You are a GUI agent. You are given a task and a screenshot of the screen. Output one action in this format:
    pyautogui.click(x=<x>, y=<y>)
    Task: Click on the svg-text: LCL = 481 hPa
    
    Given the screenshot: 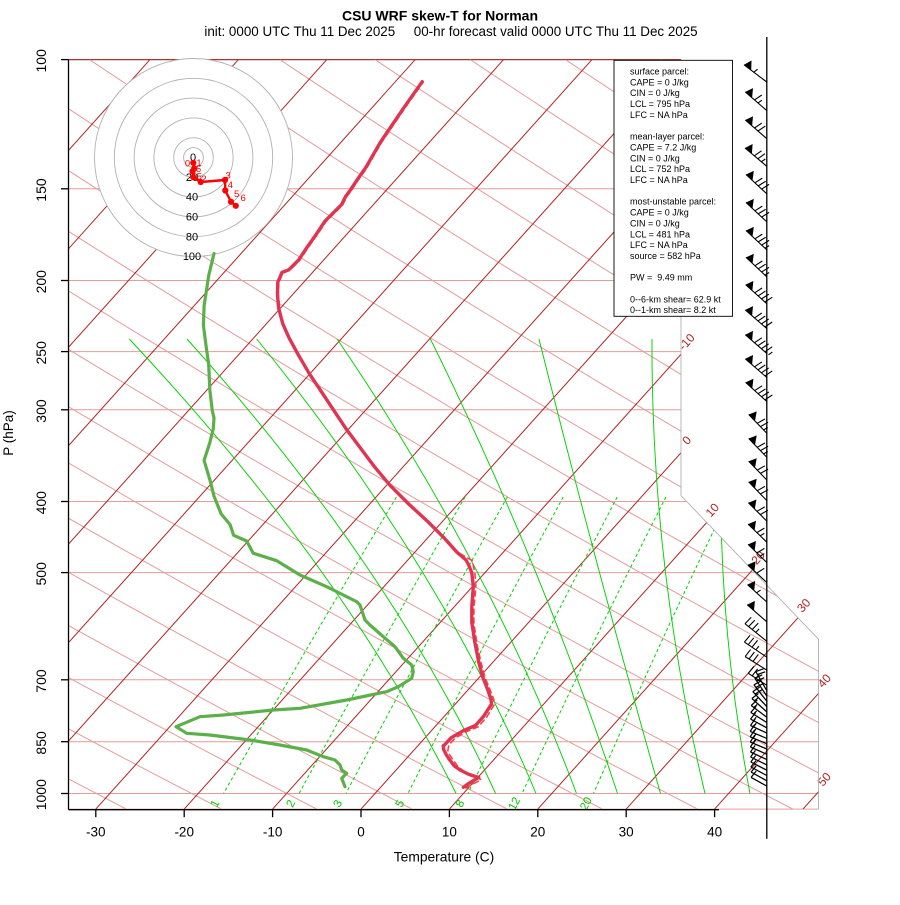 What is the action you would take?
    pyautogui.click(x=660, y=234)
    